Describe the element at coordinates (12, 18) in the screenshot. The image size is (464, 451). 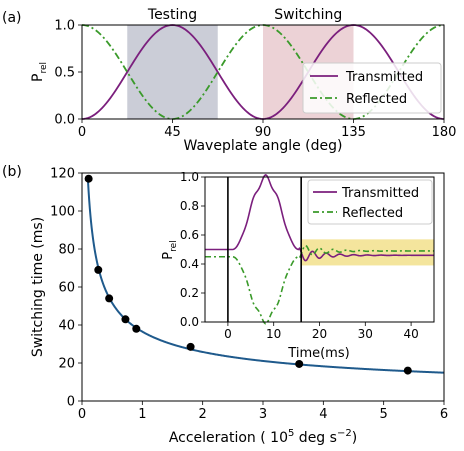
I see `panel-a-label: (a)` at that location.